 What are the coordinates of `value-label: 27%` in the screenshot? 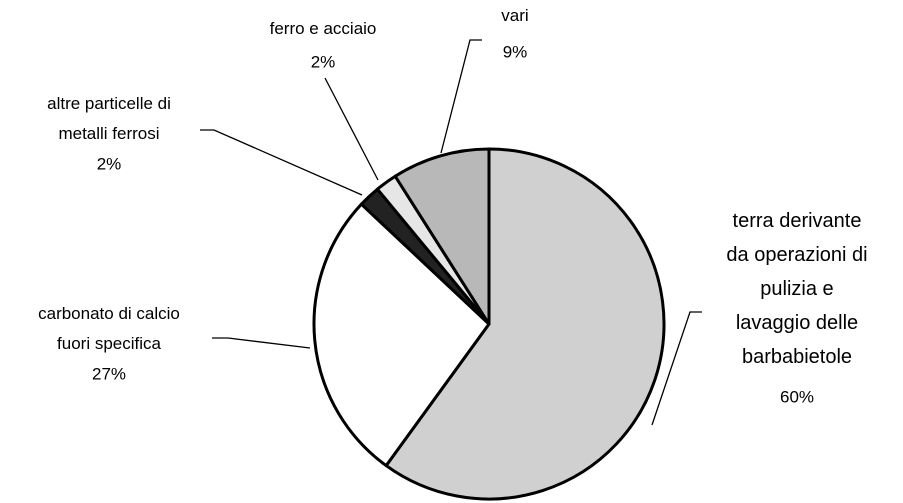 It's located at (109, 373).